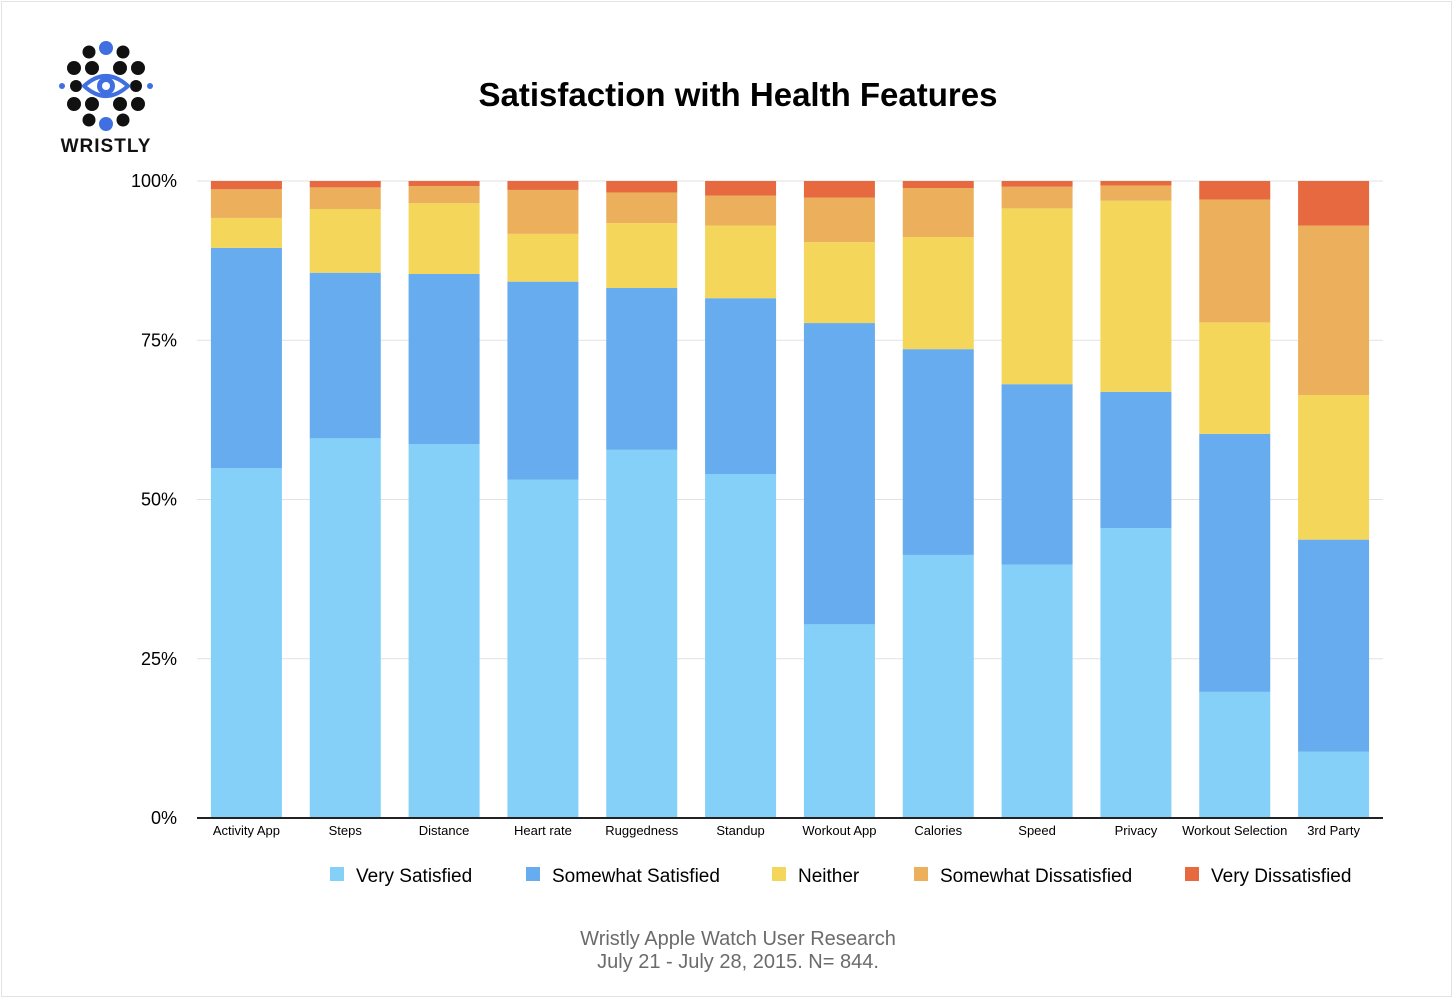  What do you see at coordinates (106, 146) in the screenshot?
I see `logo-text: WRISTLY` at bounding box center [106, 146].